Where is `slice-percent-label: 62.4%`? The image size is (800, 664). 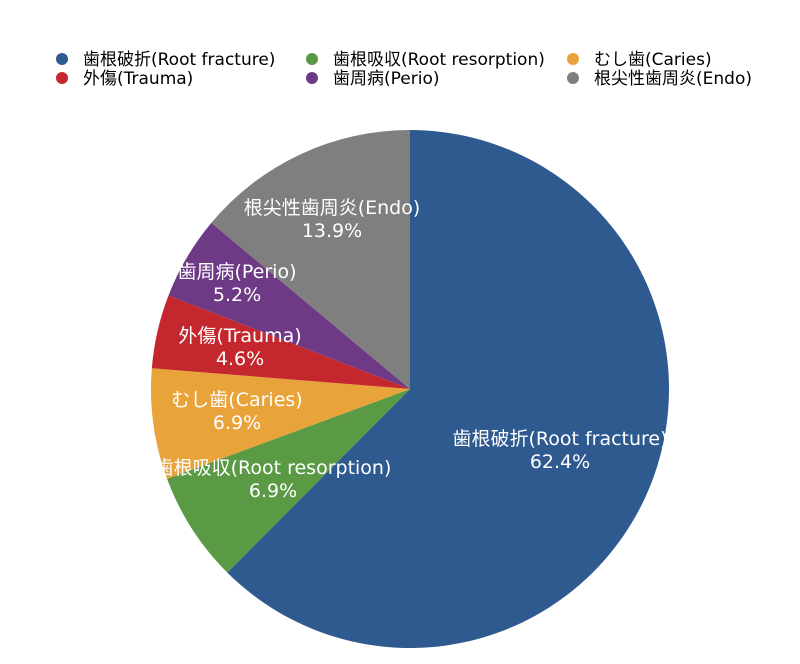 slice-percent-label: 62.4% is located at coordinates (560, 462).